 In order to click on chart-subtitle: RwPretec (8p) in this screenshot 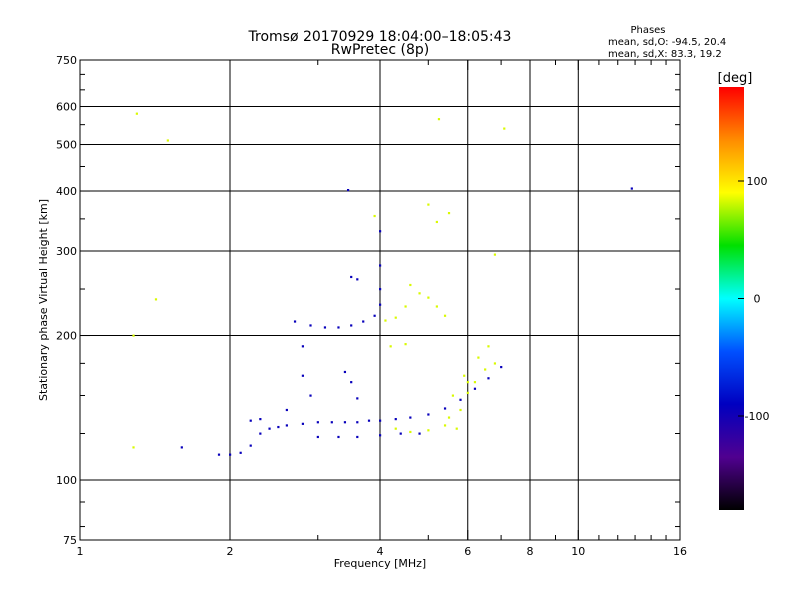, I will do `click(380, 50)`.